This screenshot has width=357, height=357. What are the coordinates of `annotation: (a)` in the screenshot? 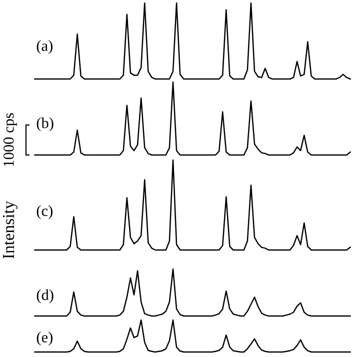 It's located at (44, 47).